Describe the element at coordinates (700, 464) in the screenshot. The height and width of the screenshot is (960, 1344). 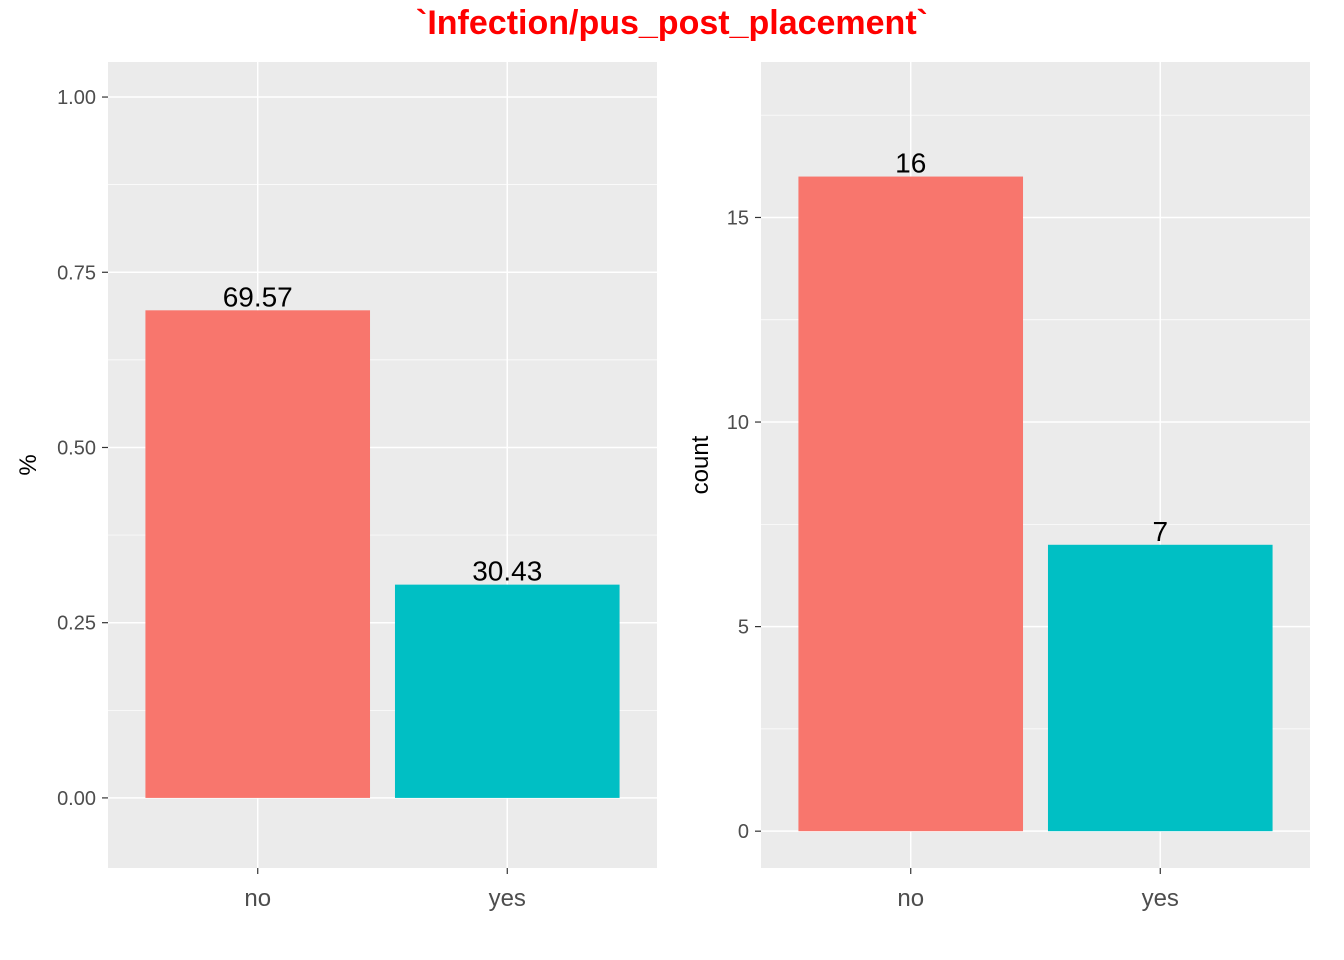
I see `y-axis-title: count` at that location.